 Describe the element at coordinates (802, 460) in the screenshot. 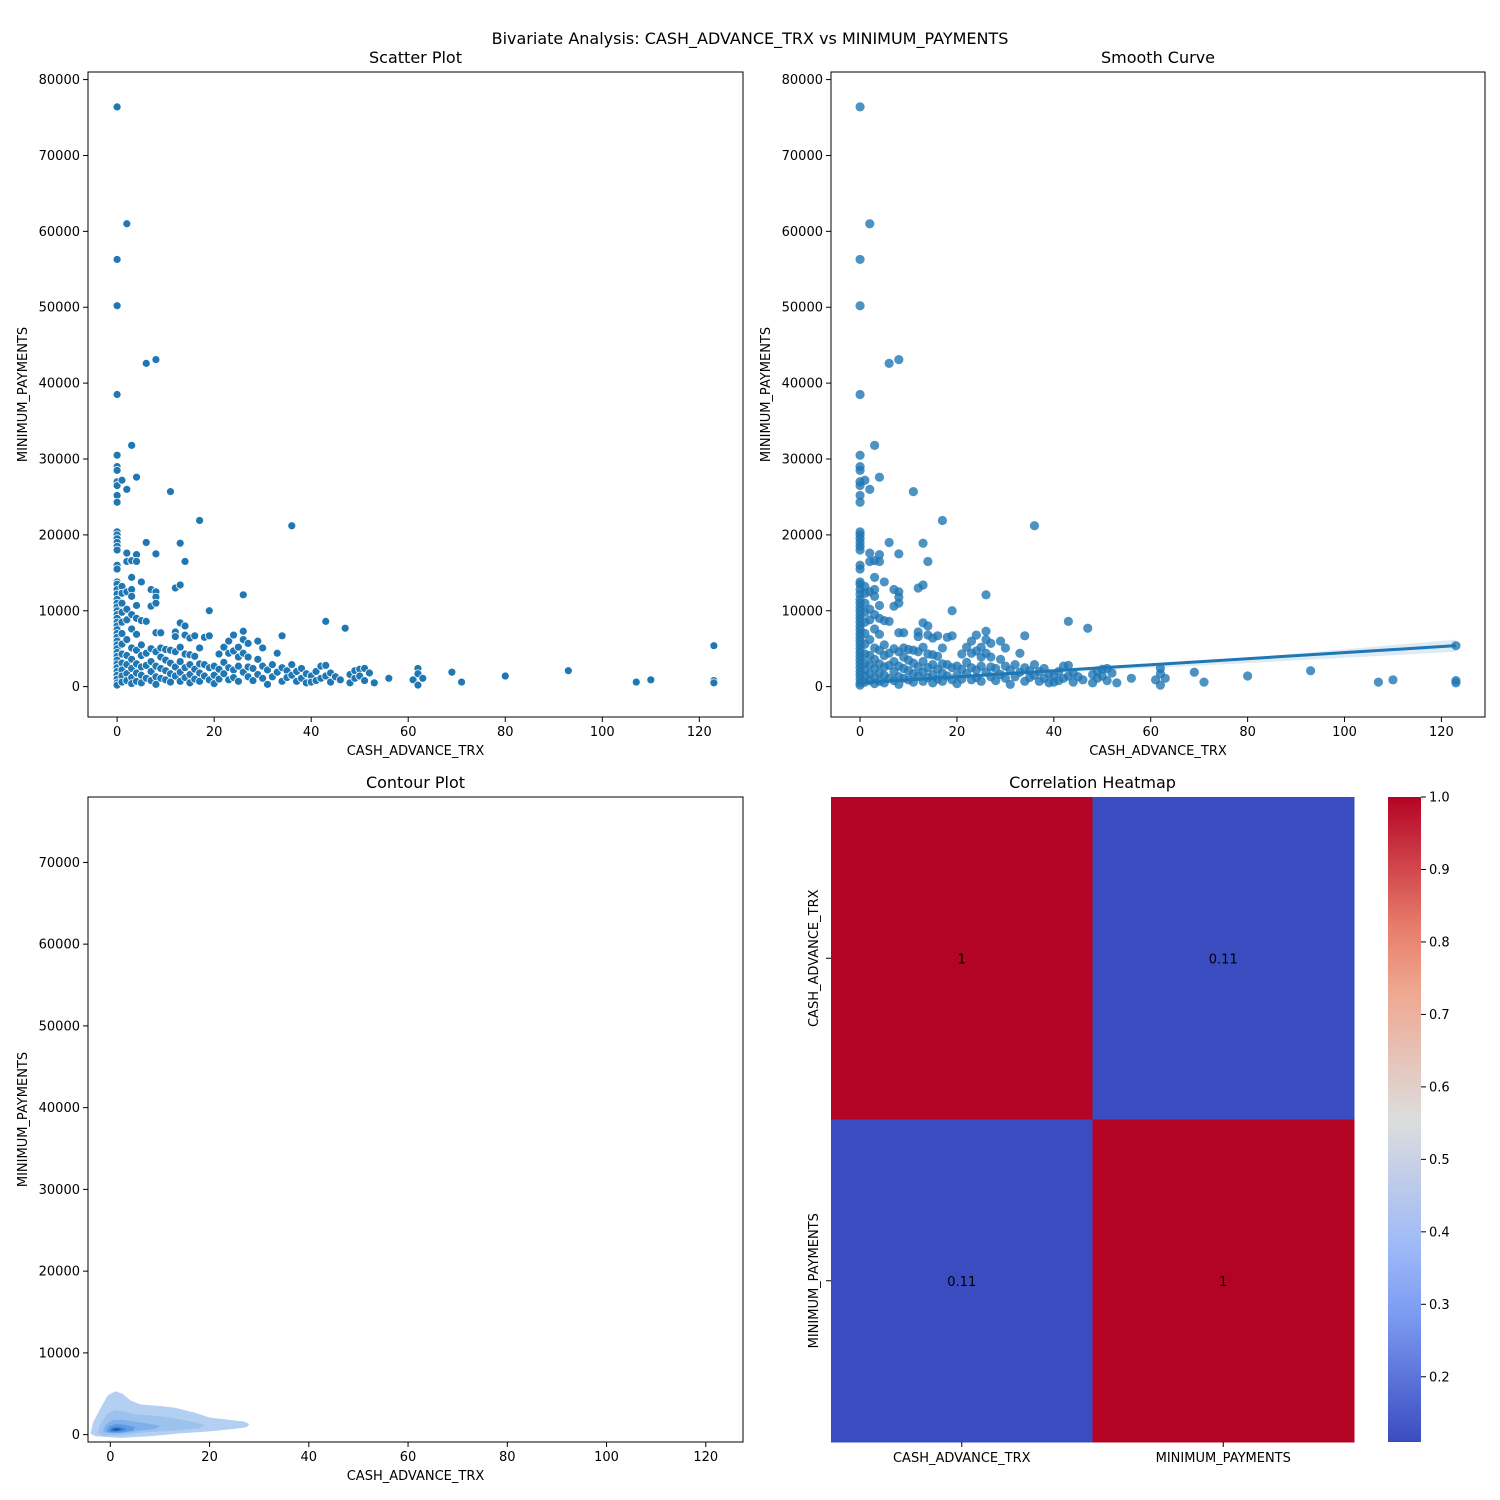

I see `y-tick-label: 30000` at that location.